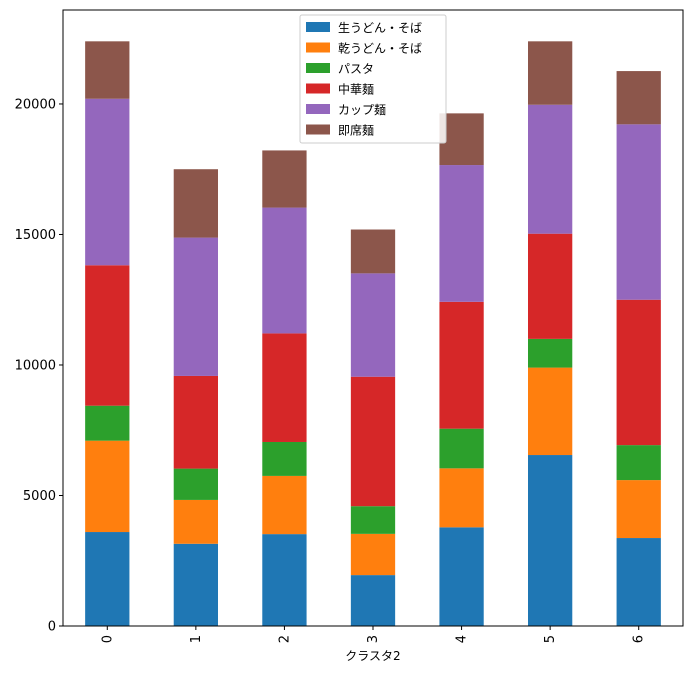 The width and height of the screenshot is (693, 673). I want to click on y-tick-label: 5000, so click(39, 496).